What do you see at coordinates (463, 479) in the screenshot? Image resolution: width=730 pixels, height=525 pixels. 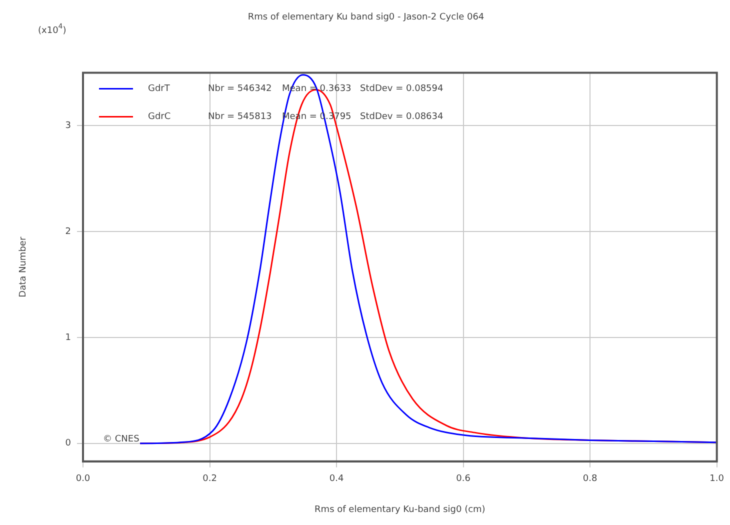 I see `x-tick-label: 0.6` at bounding box center [463, 479].